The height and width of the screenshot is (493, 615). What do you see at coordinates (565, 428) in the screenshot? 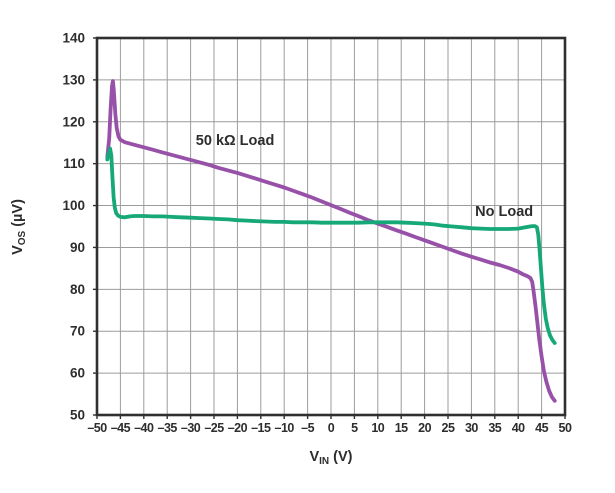
I see `x-tick-label: 50` at bounding box center [565, 428].